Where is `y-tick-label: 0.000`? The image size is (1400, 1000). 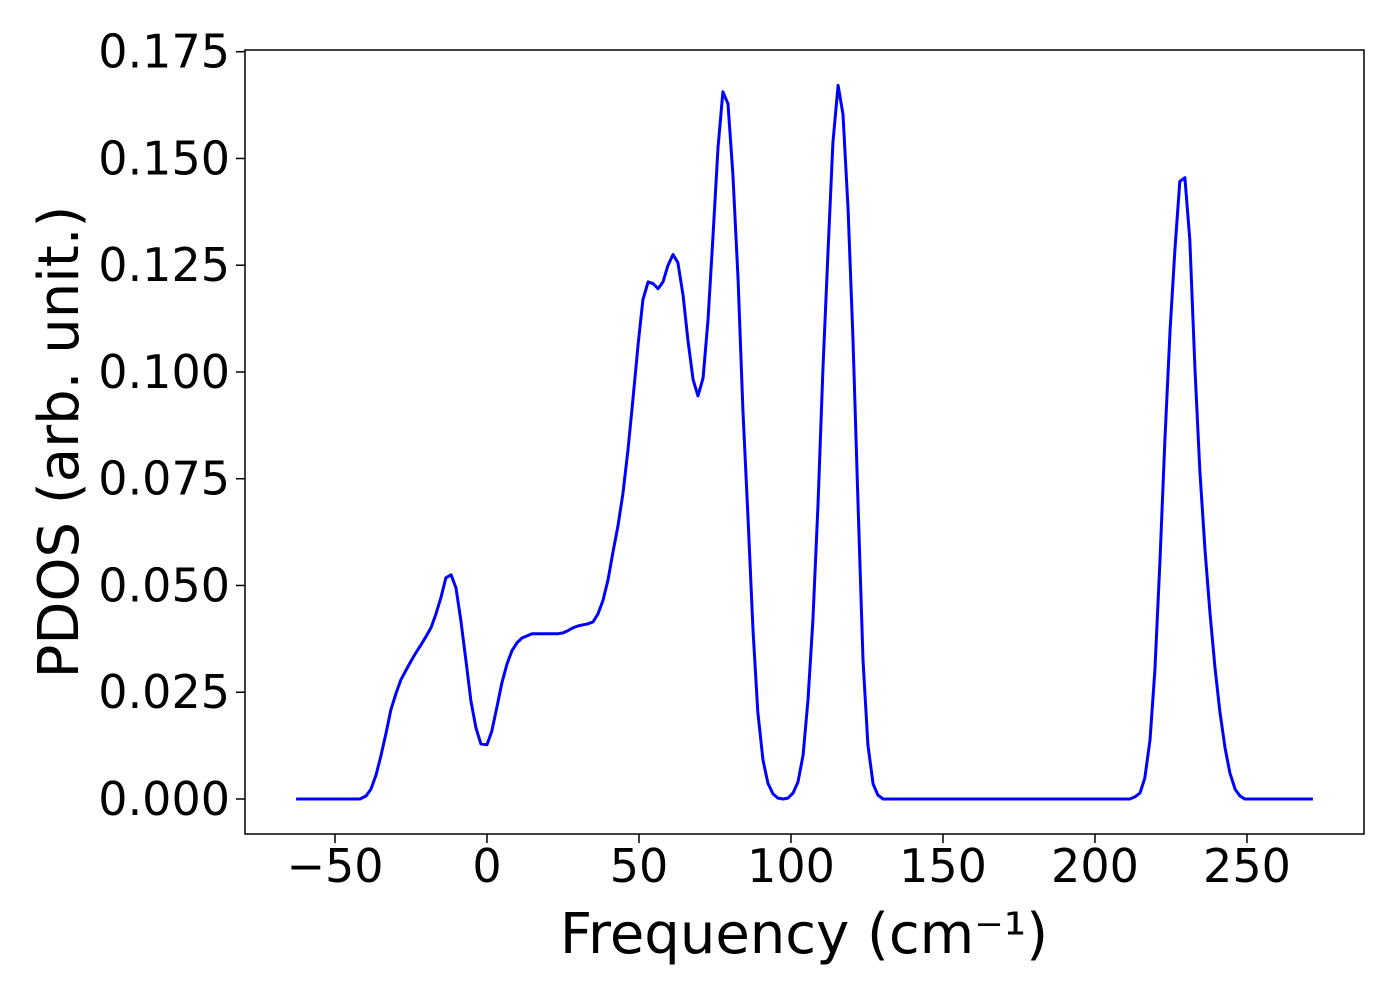 y-tick-label: 0.000 is located at coordinates (164, 799).